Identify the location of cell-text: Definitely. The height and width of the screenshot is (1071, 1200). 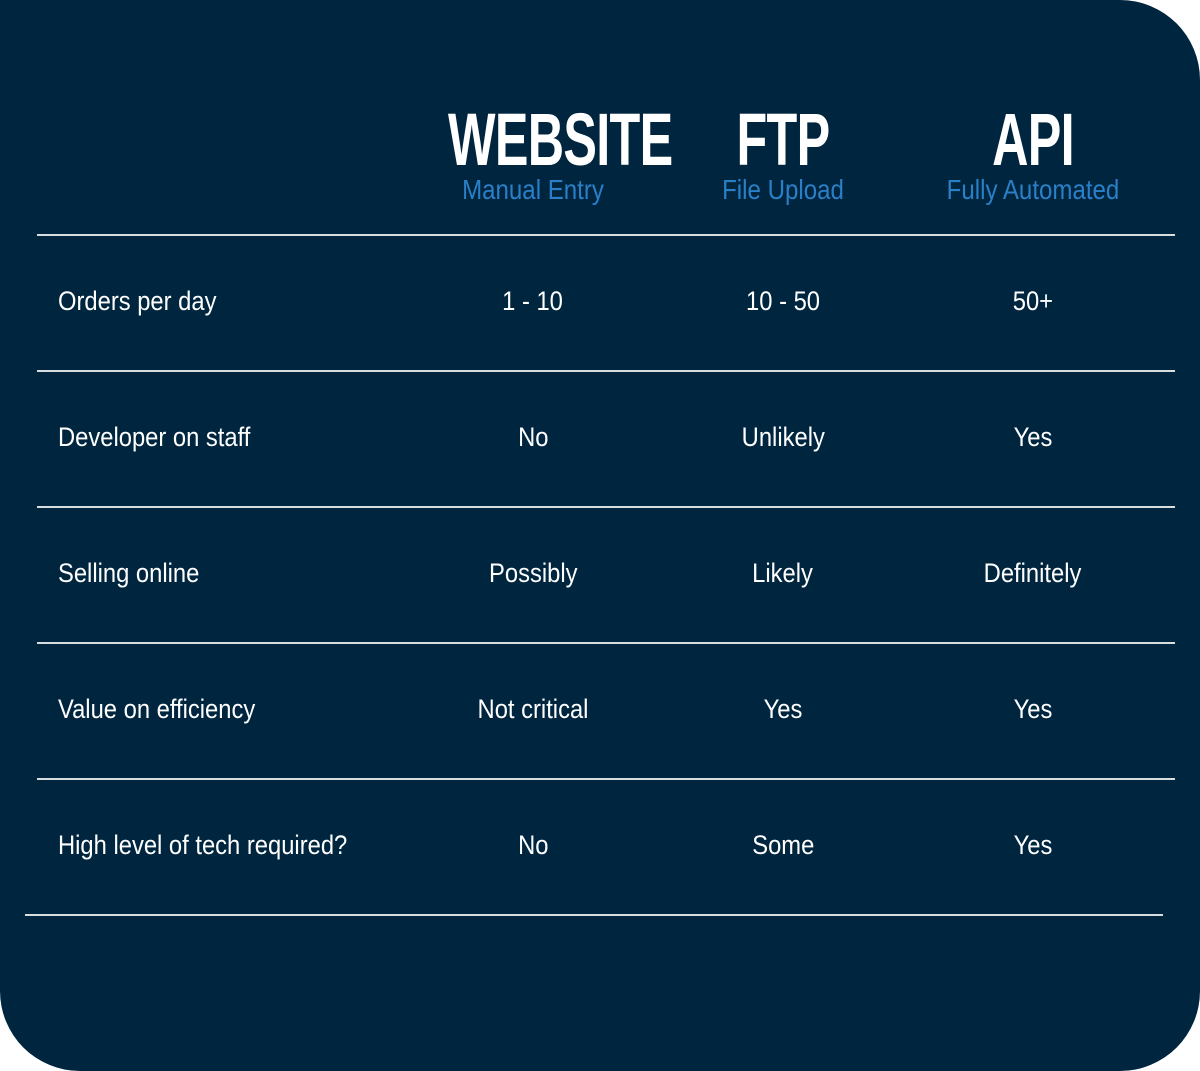
(1033, 573).